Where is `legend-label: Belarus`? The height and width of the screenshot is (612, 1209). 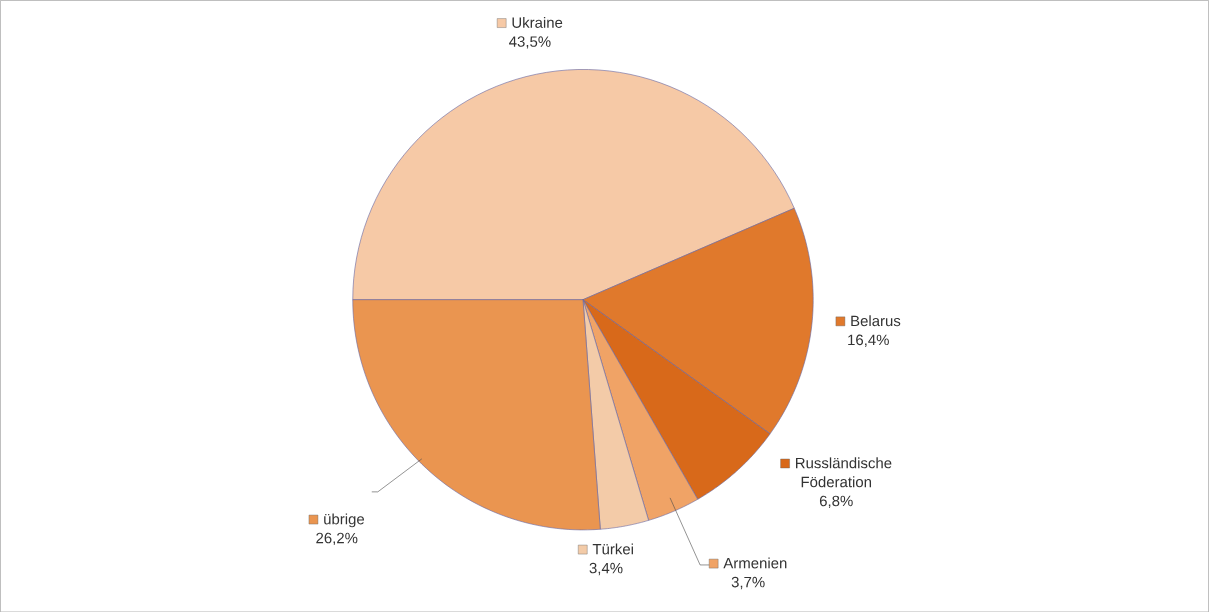 legend-label: Belarus is located at coordinates (876, 321).